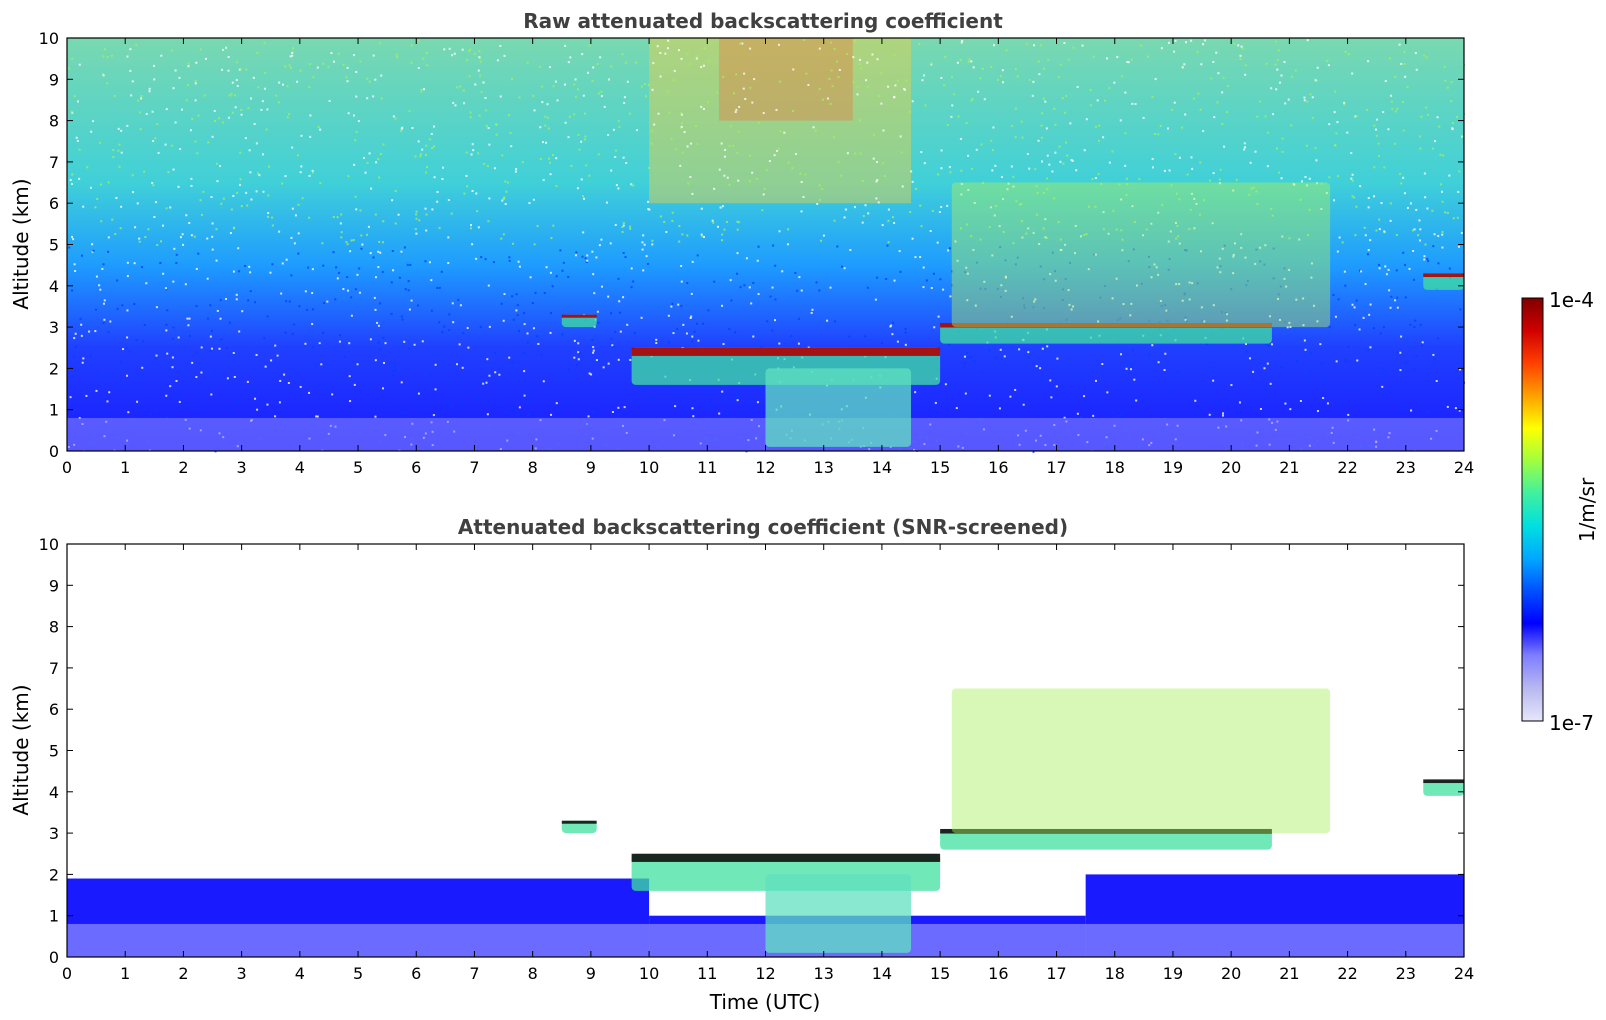 The height and width of the screenshot is (1020, 1606). I want to click on heatmap-haze, so click(785, 79).